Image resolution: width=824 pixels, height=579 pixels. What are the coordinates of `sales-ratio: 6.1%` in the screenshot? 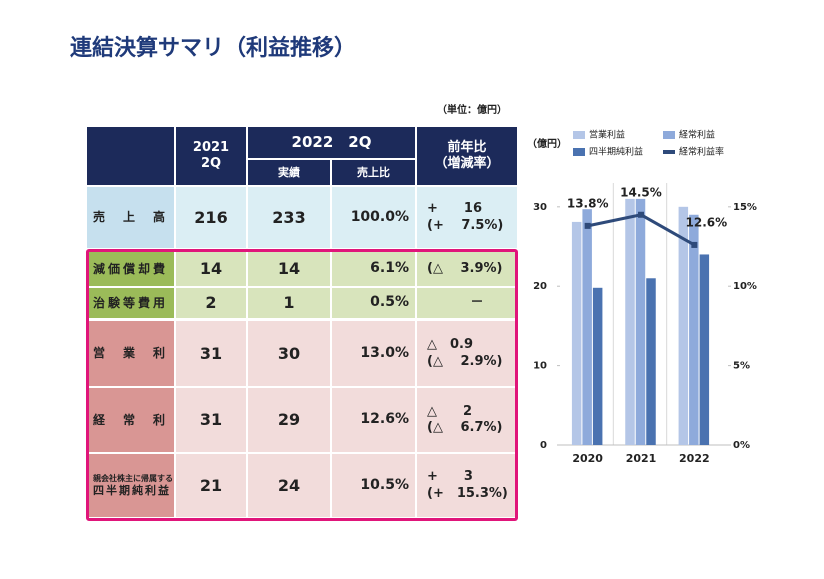 It's located at (373, 269).